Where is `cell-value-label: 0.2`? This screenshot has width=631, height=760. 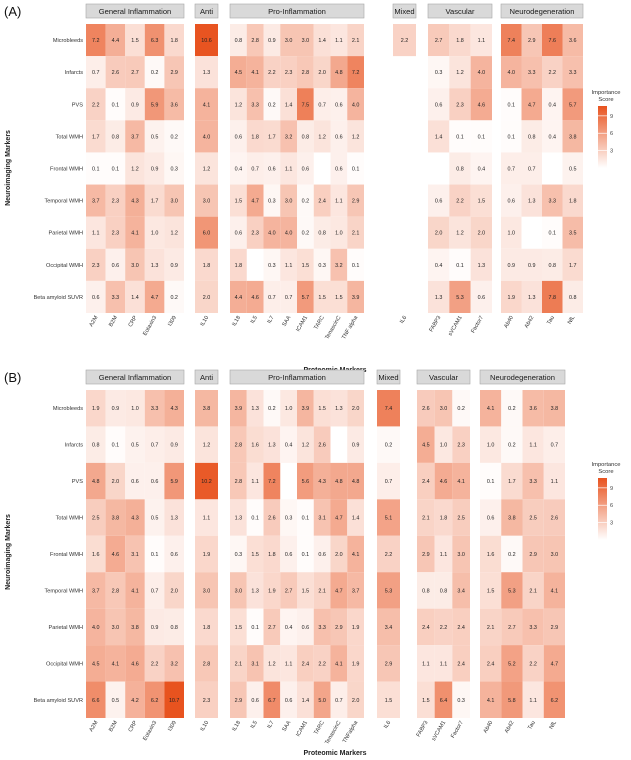 cell-value-label: 0.2 is located at coordinates (389, 446).